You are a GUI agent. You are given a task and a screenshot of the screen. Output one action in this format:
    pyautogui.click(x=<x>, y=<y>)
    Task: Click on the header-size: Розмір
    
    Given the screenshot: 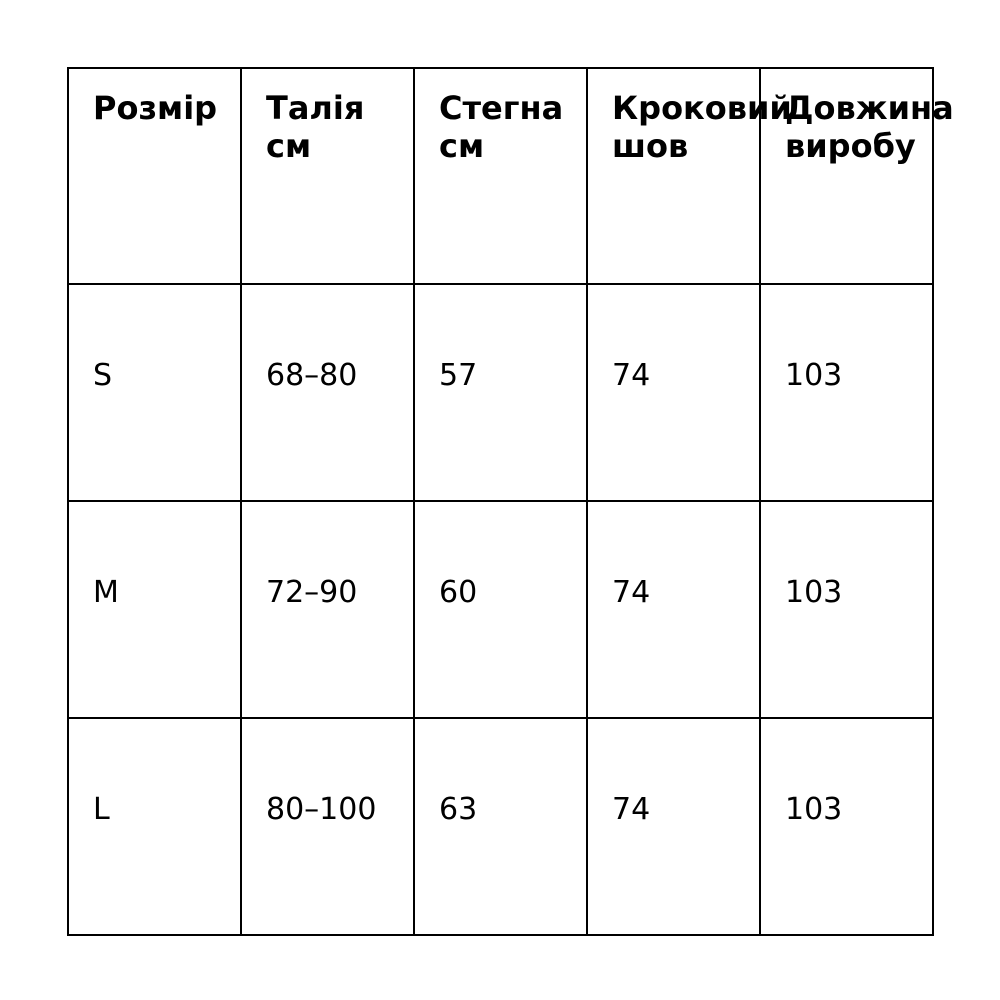 What is the action you would take?
    pyautogui.click(x=154, y=176)
    